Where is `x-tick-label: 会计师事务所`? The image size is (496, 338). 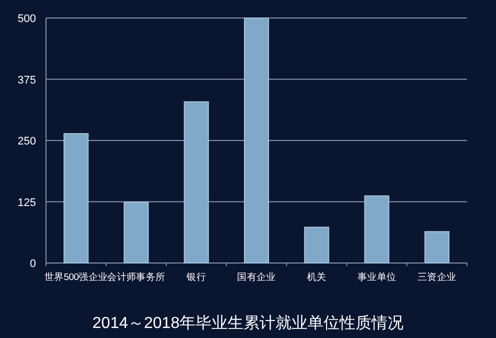 x-tick-label: 会计师事务所 is located at coordinates (136, 277).